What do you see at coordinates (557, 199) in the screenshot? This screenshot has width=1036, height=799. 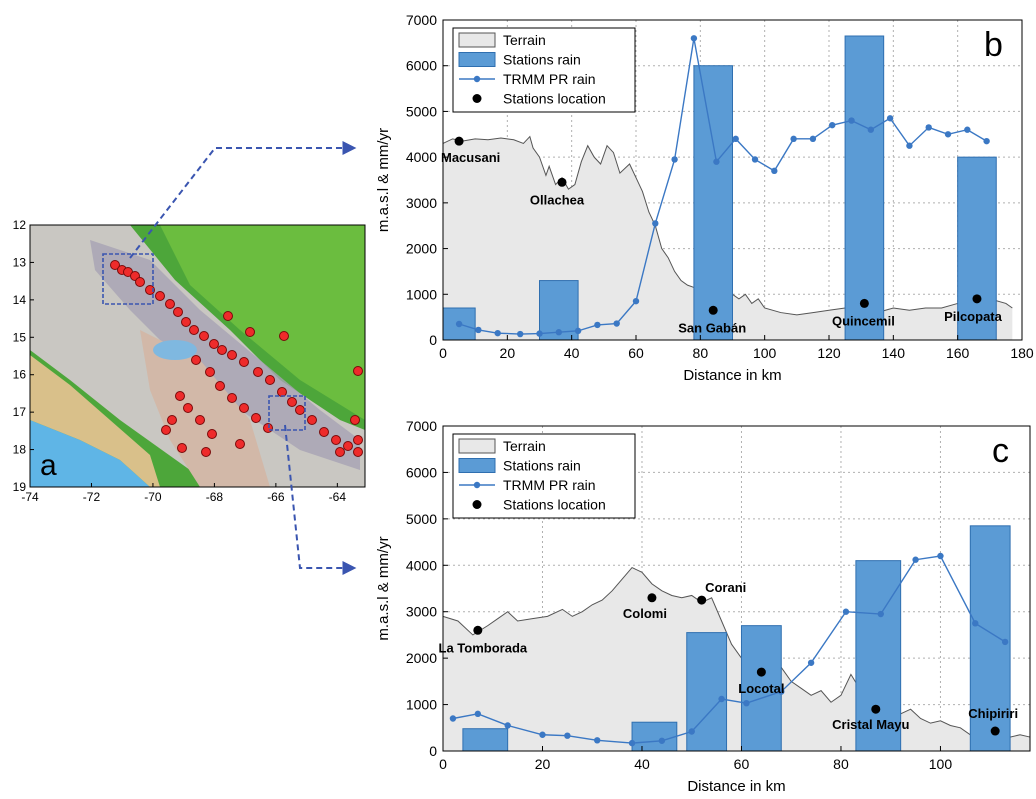 I see `station-label: Ollachea` at bounding box center [557, 199].